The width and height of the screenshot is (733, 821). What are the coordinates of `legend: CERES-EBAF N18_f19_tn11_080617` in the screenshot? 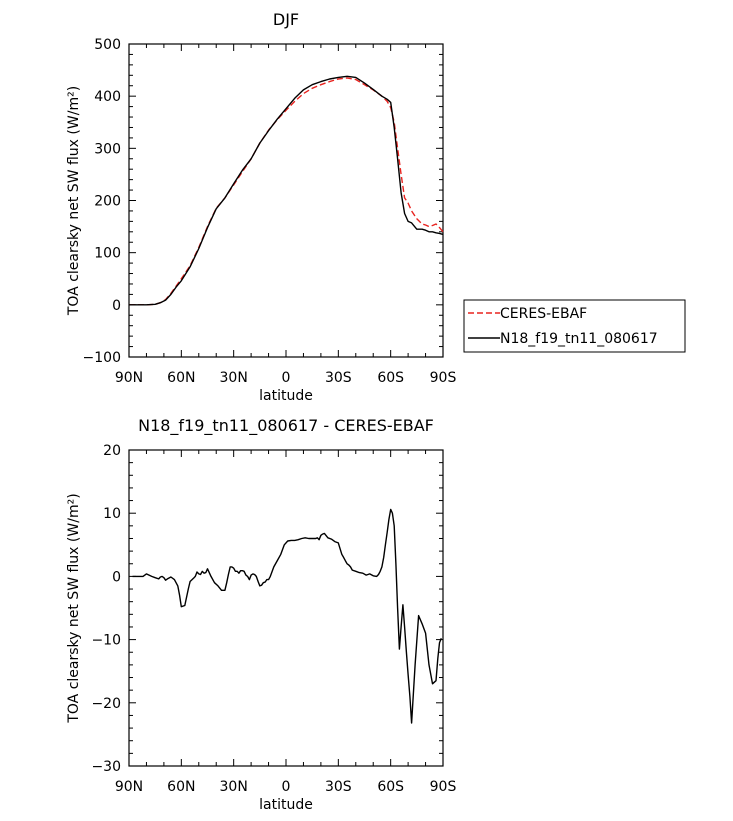 It's located at (574, 326).